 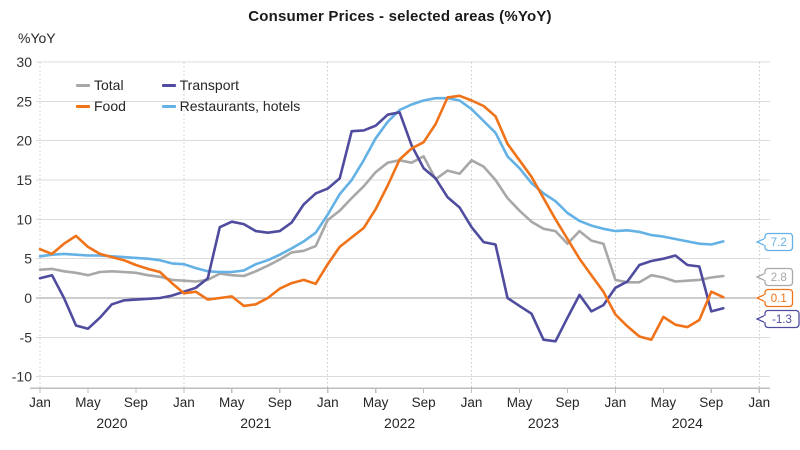 What do you see at coordinates (111, 423) in the screenshot?
I see `x-axis-year-label: 2020` at bounding box center [111, 423].